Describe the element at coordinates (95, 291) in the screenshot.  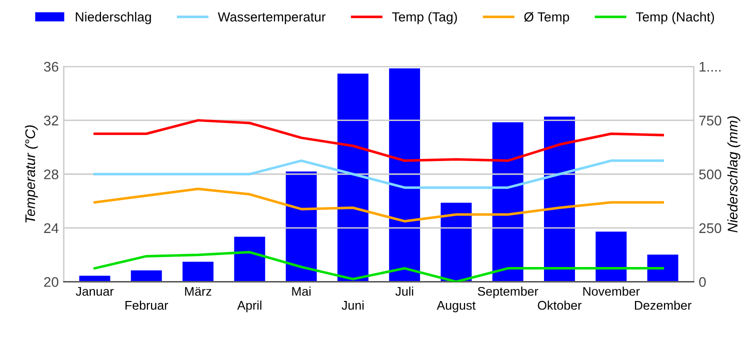
I see `x-tick-label: Januar` at that location.